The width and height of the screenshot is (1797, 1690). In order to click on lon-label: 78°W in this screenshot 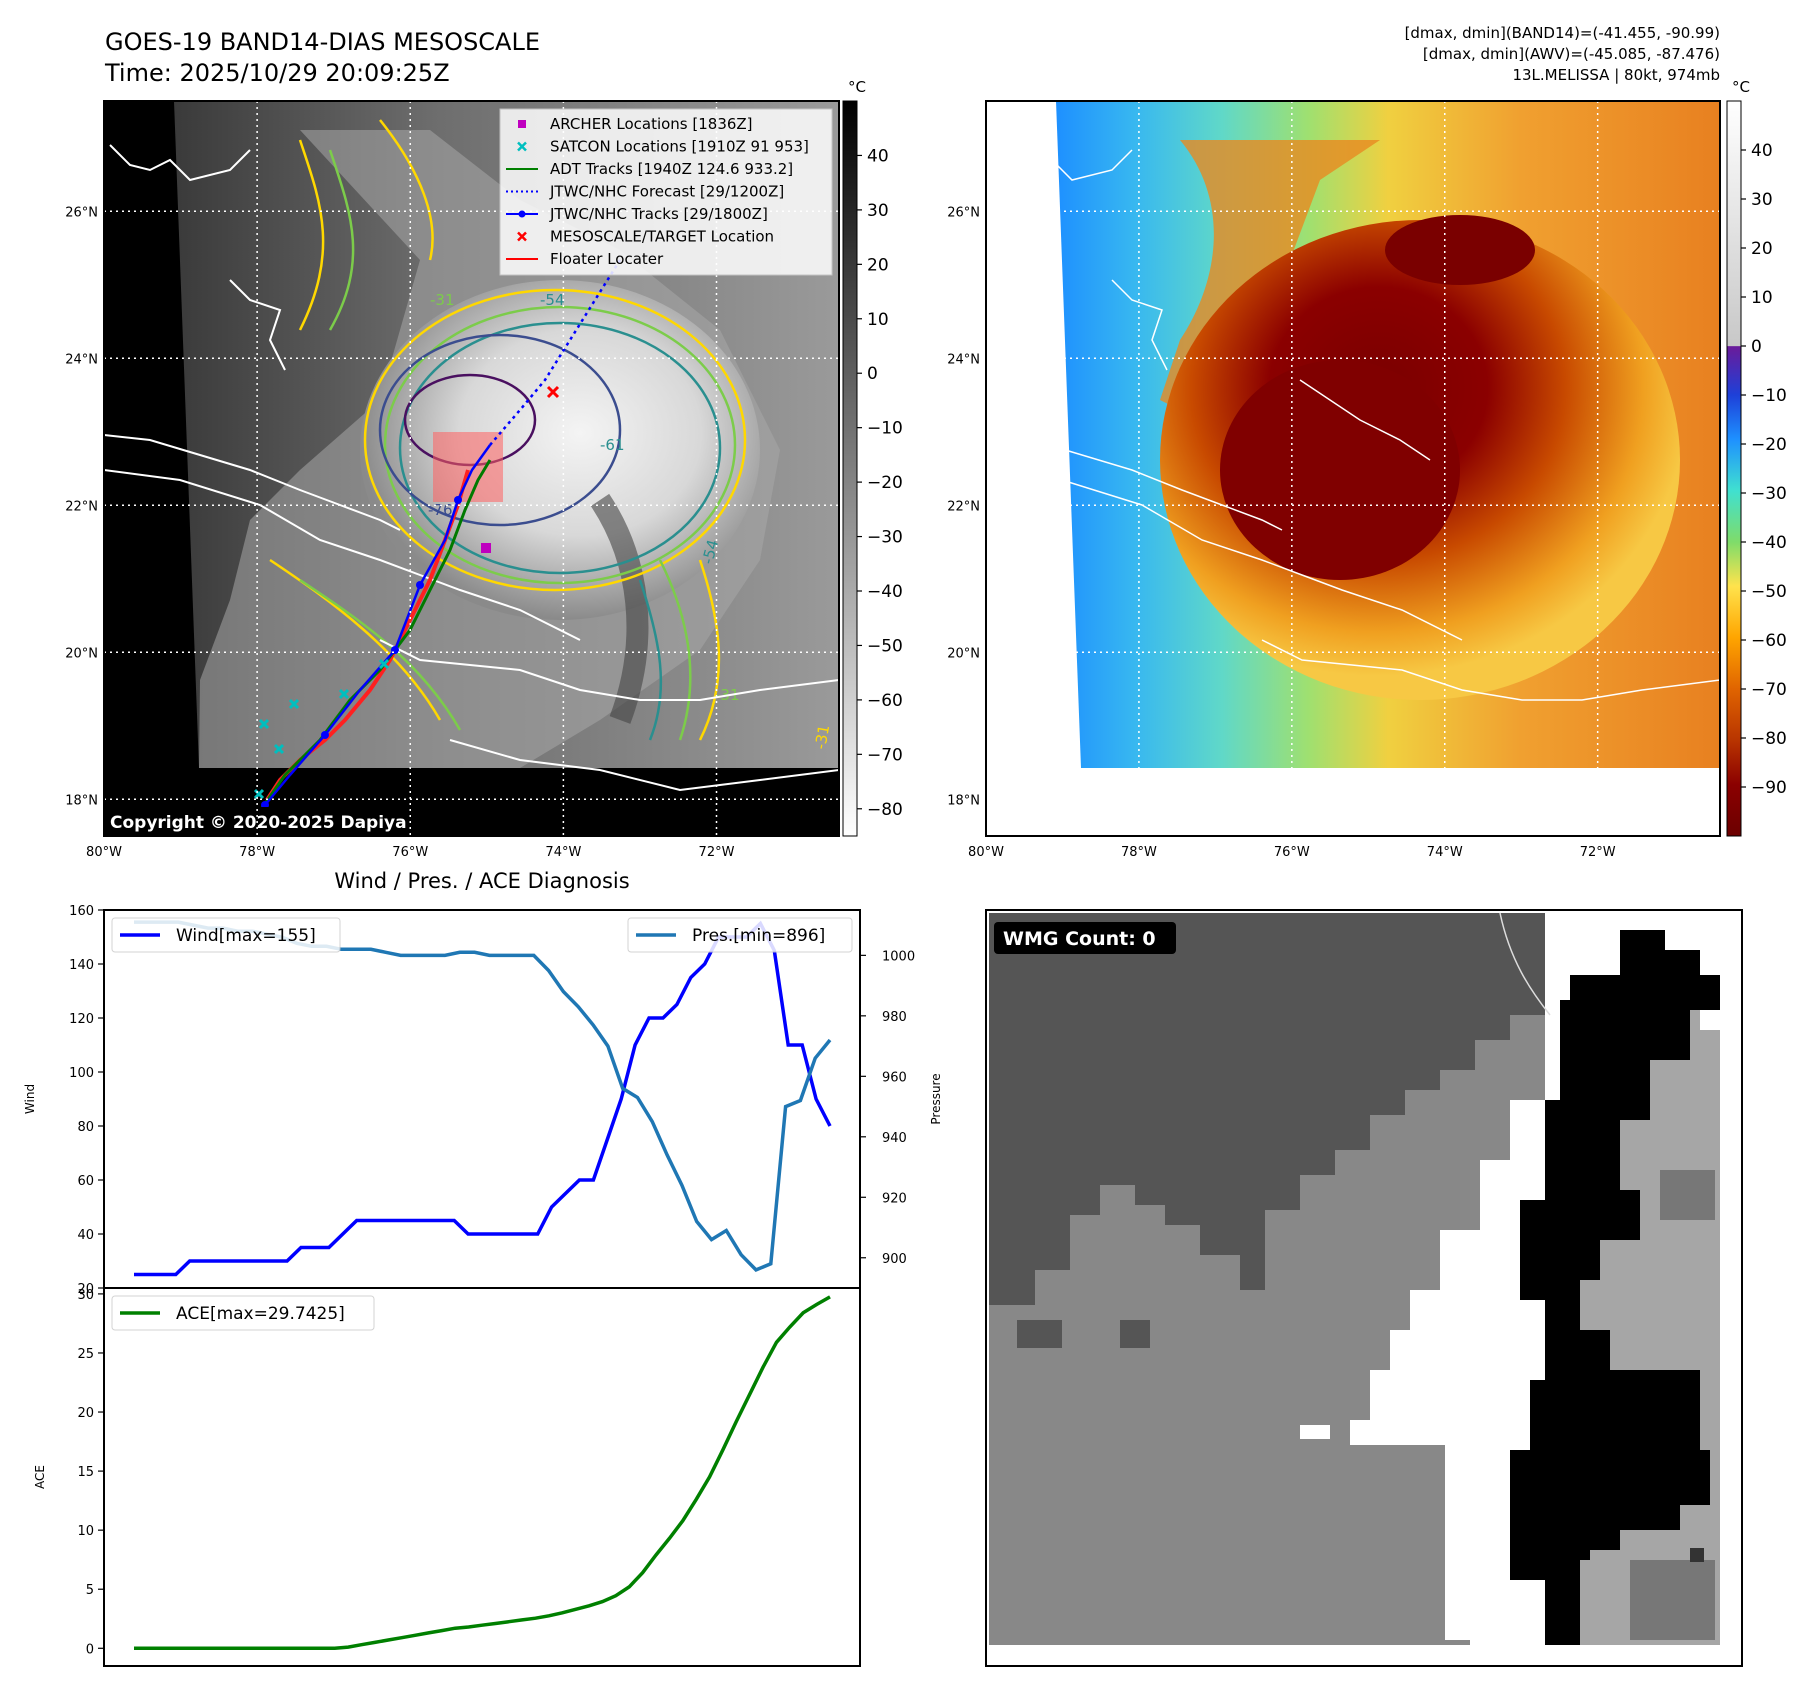, I will do `click(257, 852)`.